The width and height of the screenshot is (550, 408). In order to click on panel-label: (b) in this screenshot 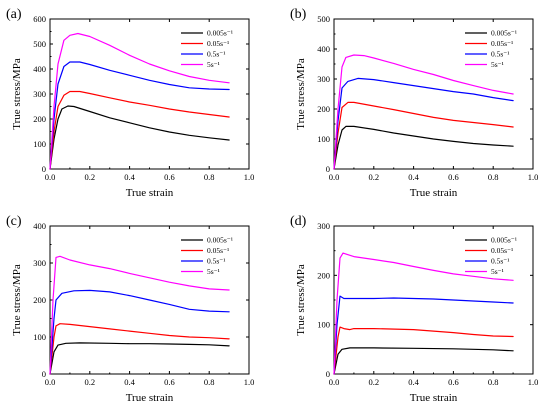, I will do `click(298, 14)`.